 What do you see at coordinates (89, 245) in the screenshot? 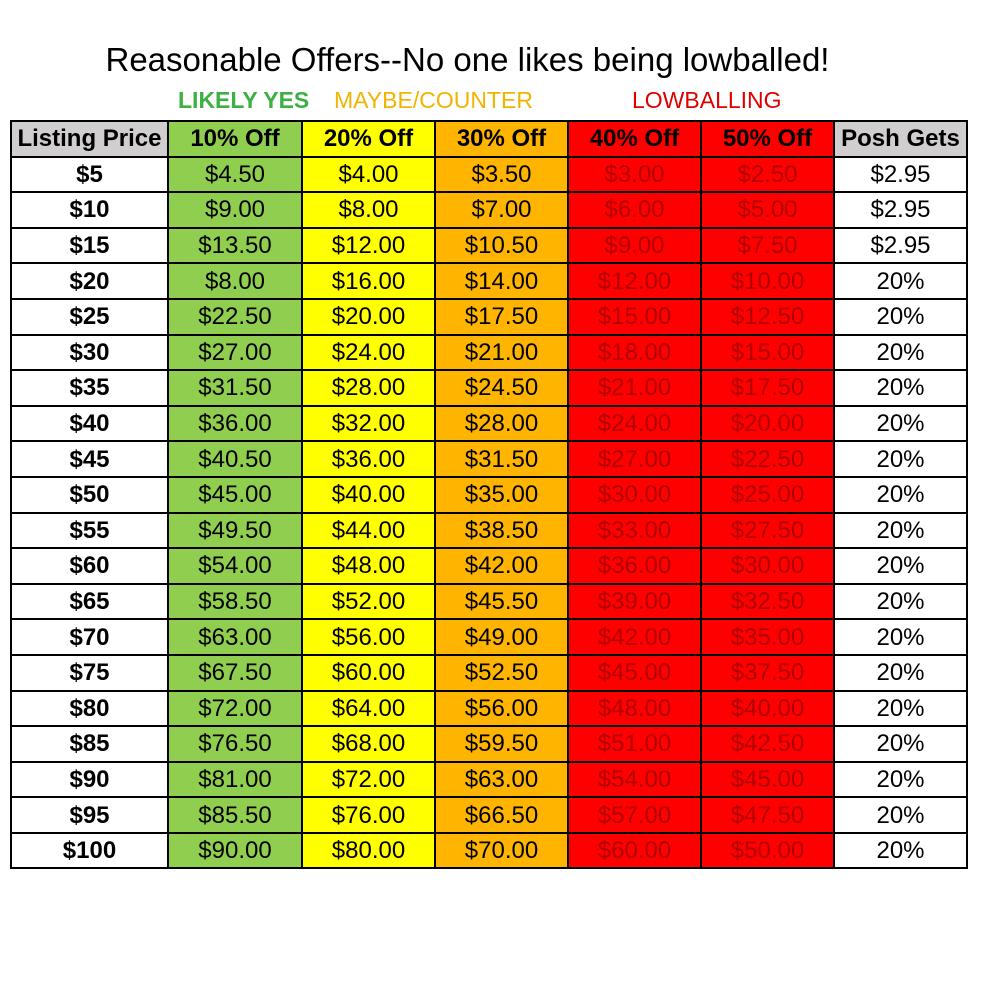
I see `cell-listing-price: $15` at bounding box center [89, 245].